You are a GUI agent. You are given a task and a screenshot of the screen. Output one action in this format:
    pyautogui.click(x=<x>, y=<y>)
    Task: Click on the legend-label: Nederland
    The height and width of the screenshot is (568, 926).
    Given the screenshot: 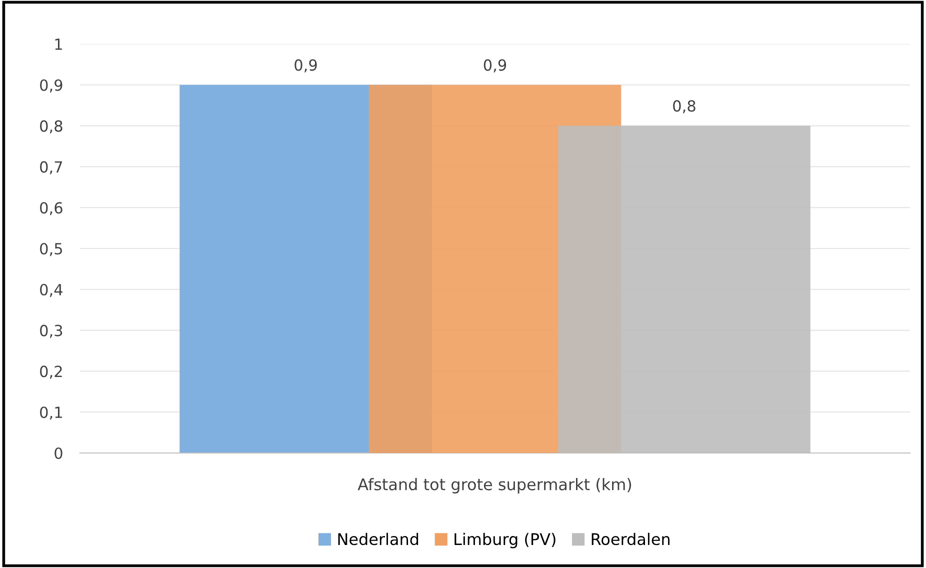 What is the action you would take?
    pyautogui.click(x=378, y=539)
    